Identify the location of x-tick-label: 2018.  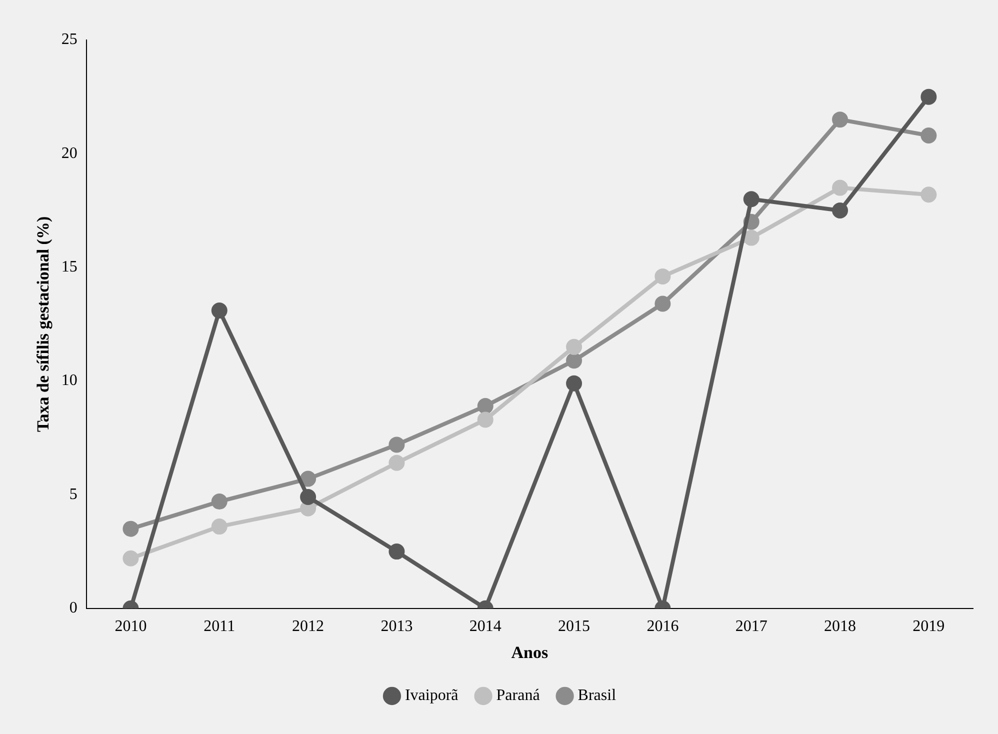
(840, 627).